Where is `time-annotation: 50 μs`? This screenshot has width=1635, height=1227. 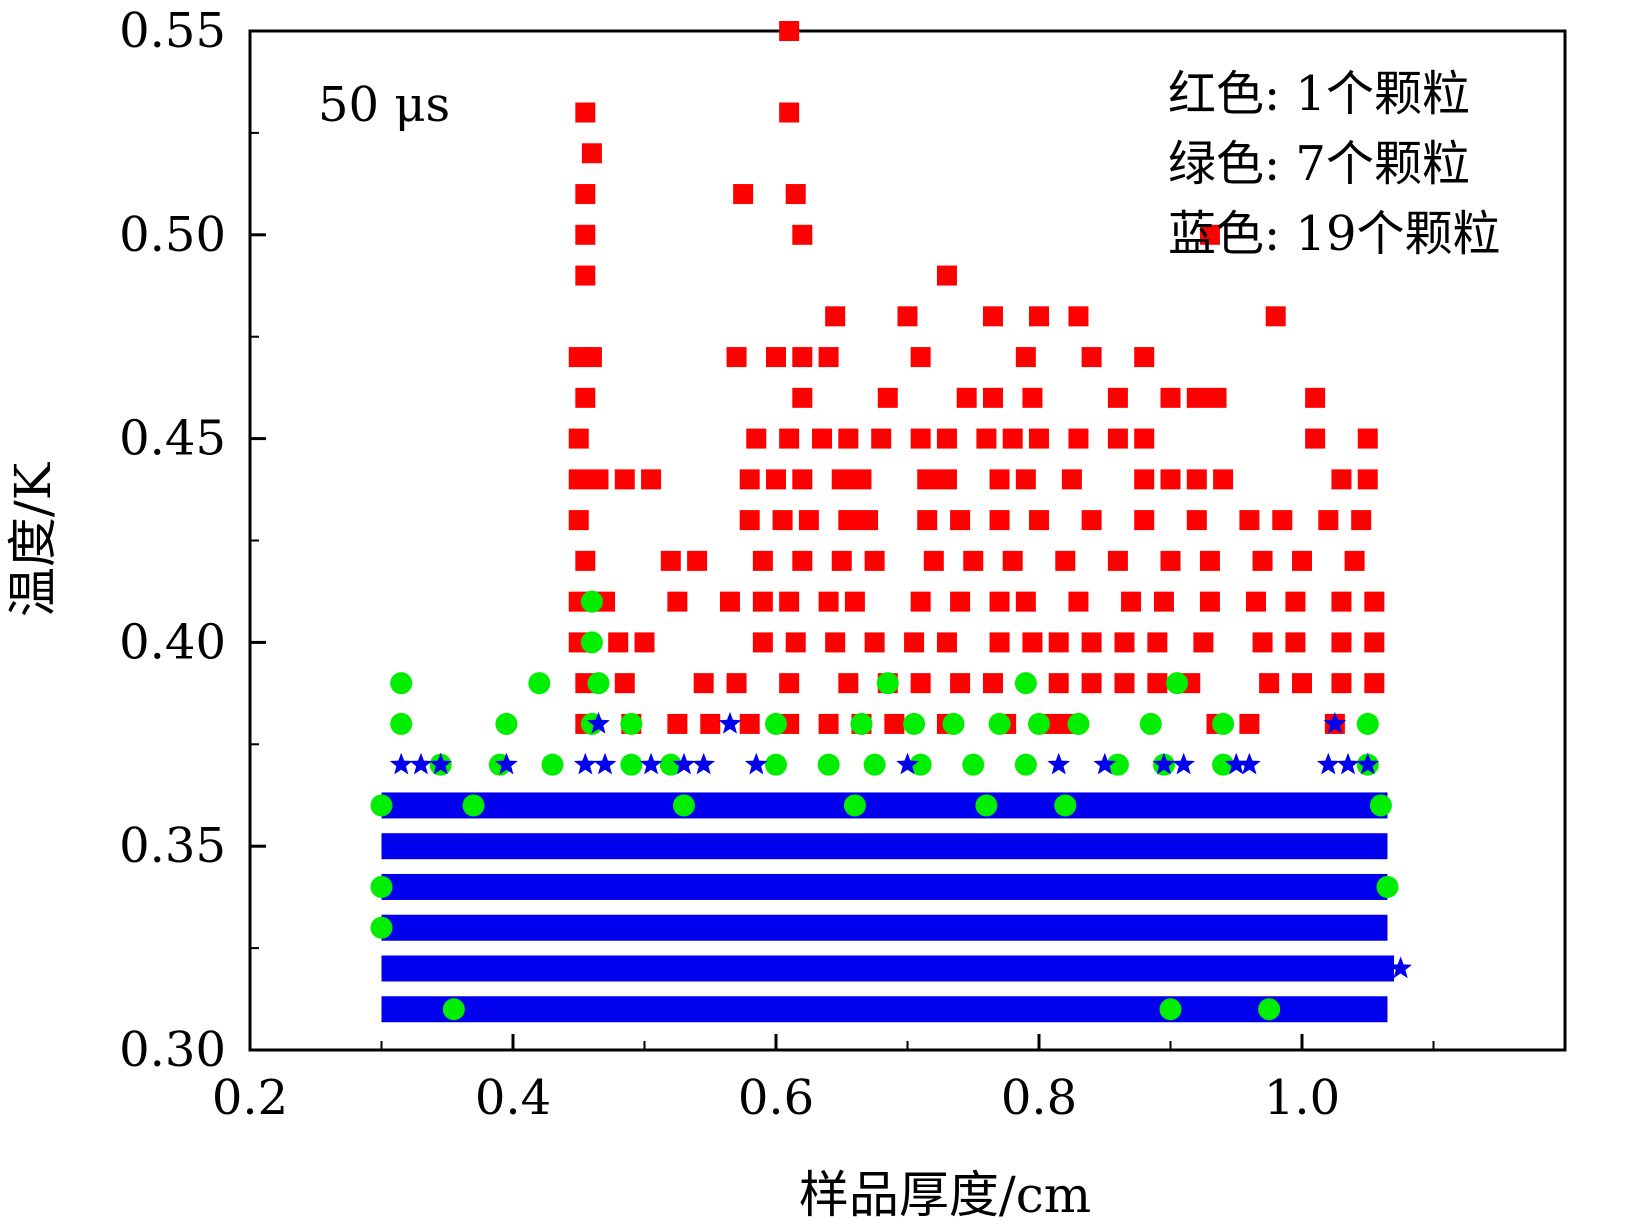 time-annotation: 50 μs is located at coordinates (384, 105).